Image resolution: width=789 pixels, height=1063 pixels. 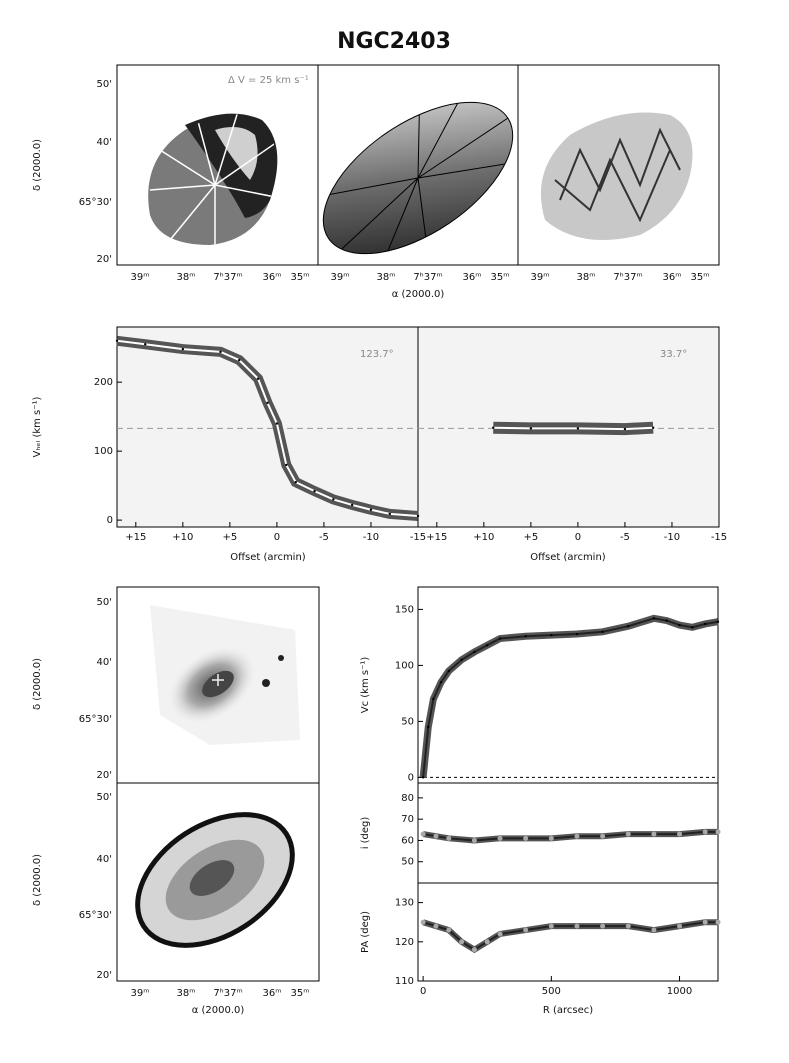 I want to click on map-ytick: 40', so click(x=104, y=142).